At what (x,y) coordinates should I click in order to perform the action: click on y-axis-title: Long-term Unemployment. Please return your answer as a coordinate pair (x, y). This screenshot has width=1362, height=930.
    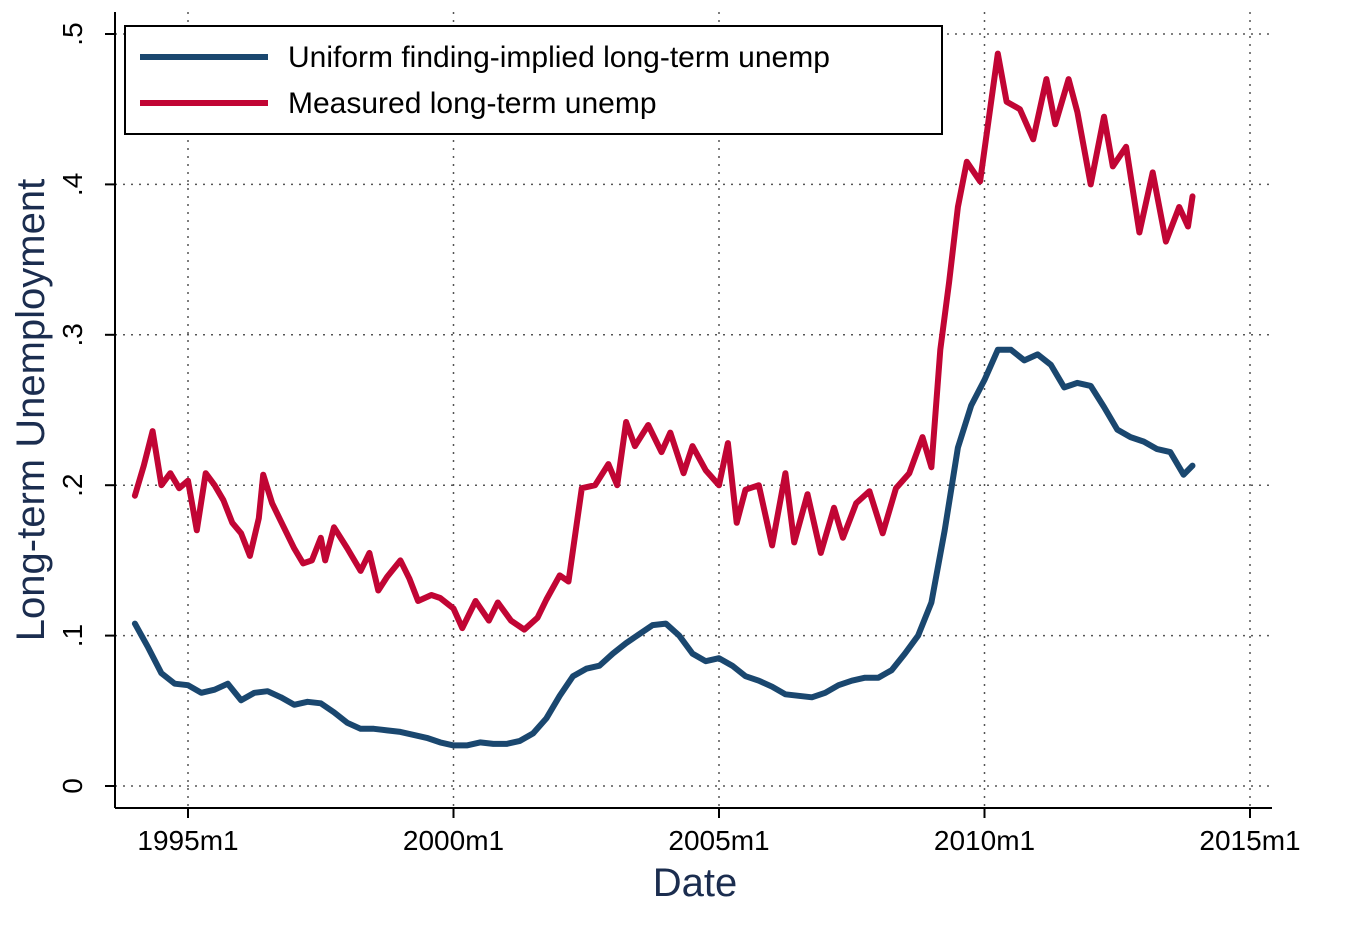
    Looking at the image, I should click on (31, 410).